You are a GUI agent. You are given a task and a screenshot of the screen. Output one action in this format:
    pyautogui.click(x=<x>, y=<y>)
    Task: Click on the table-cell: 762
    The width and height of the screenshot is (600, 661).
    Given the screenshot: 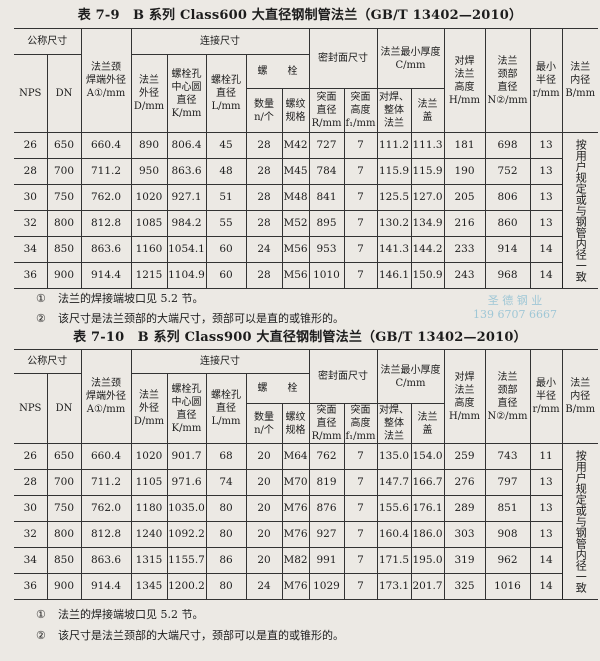 What is the action you would take?
    pyautogui.click(x=326, y=456)
    